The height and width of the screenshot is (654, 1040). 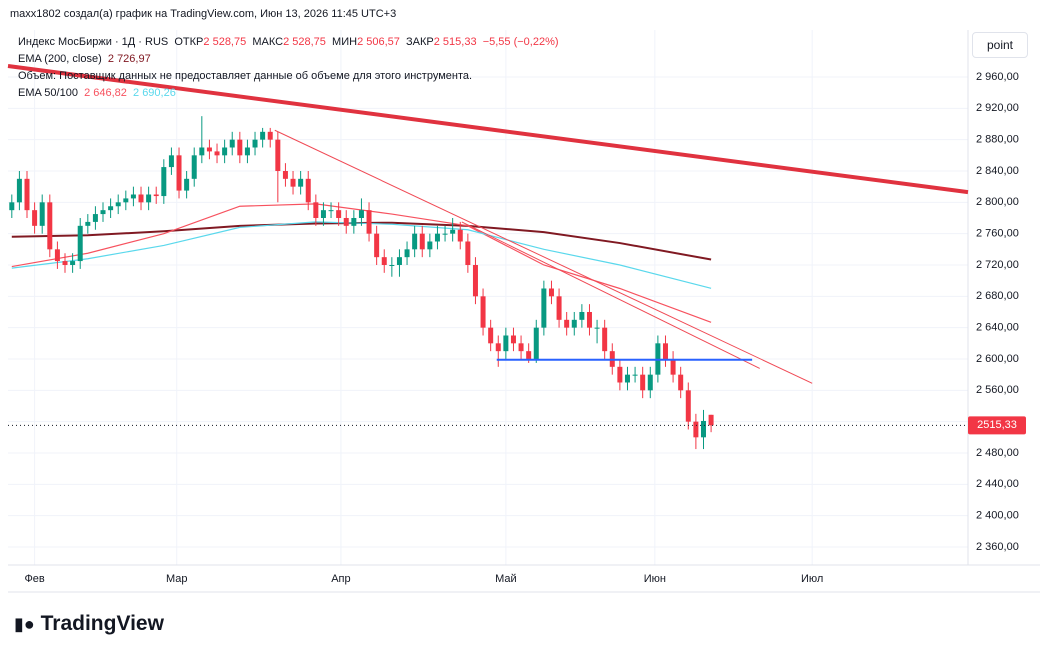 I want to click on x-tick-label: Апр, so click(x=340, y=579).